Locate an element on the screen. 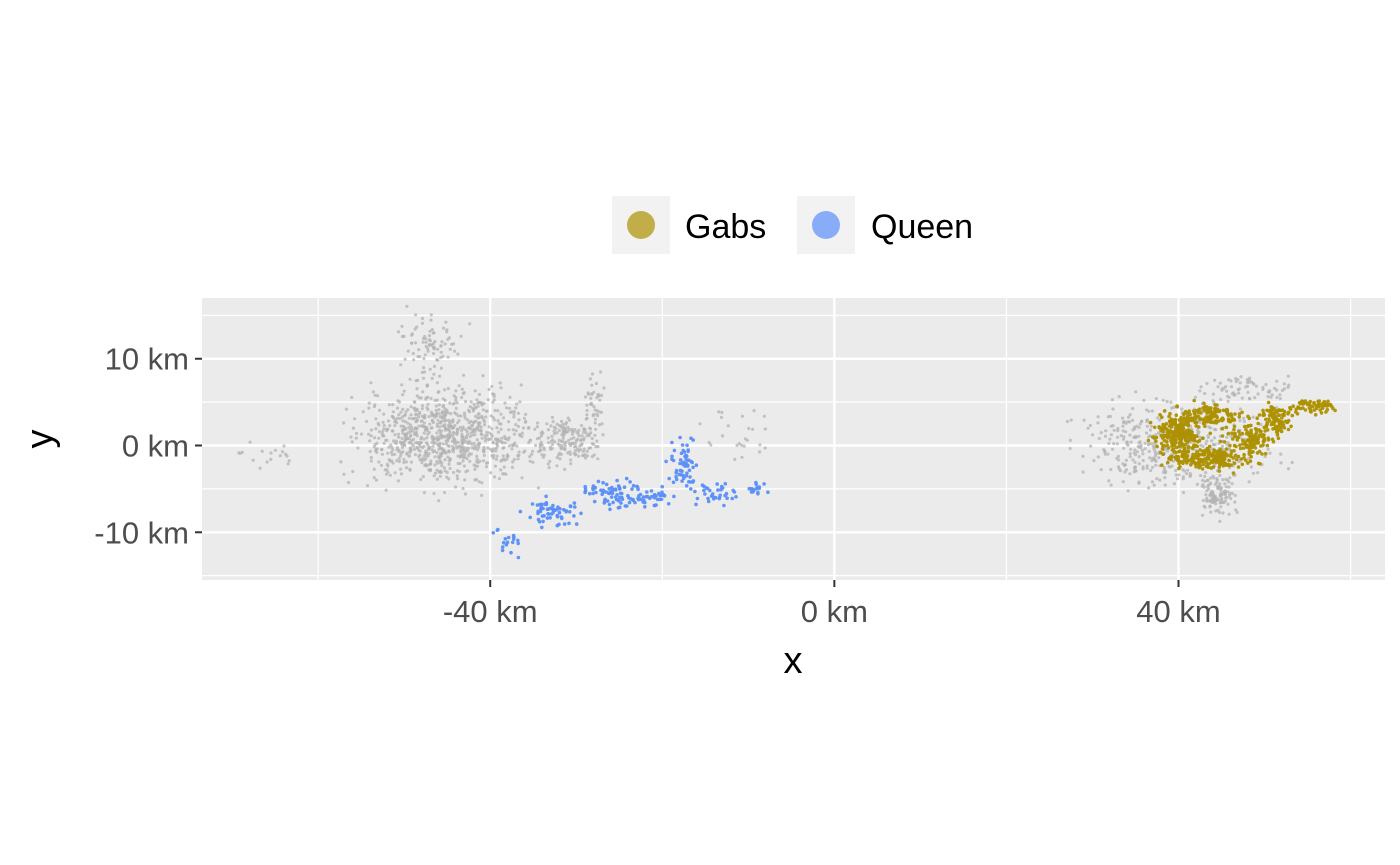 The width and height of the screenshot is (1400, 865). x-axis-title: x is located at coordinates (793, 661).